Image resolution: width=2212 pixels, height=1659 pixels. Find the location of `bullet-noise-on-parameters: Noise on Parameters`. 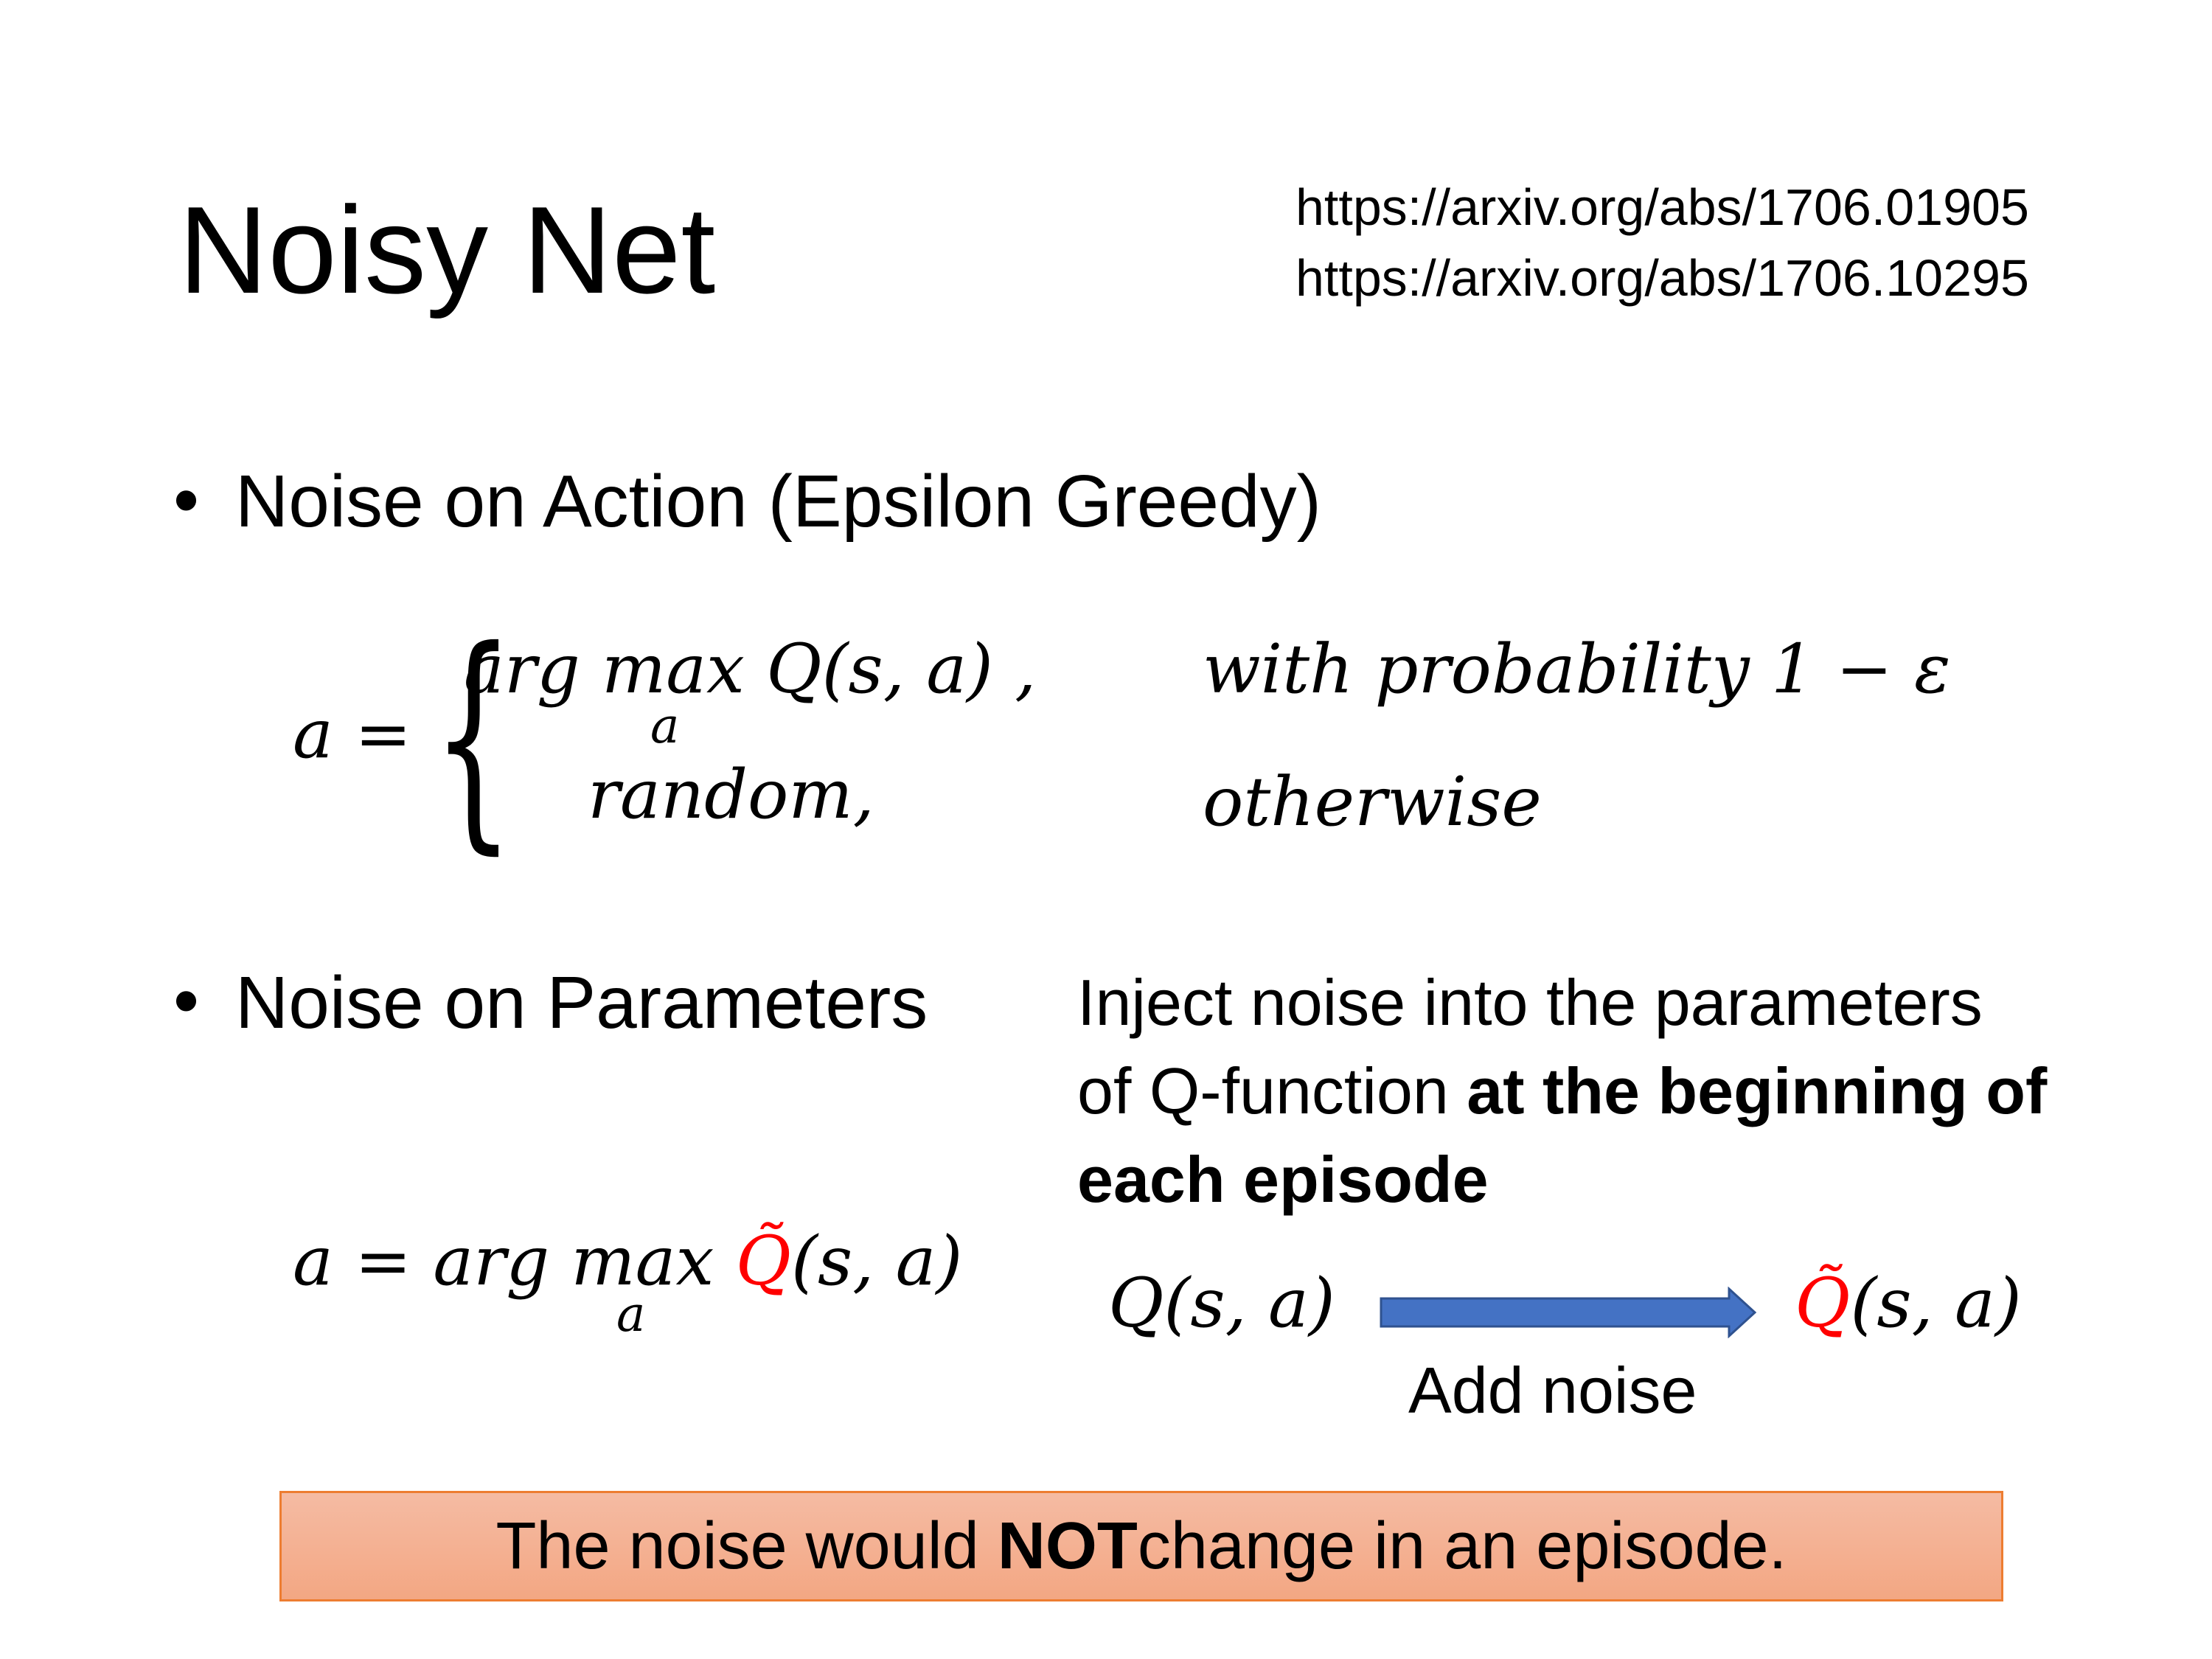

bullet-noise-on-parameters: Noise on Parameters is located at coordinates (581, 1002).